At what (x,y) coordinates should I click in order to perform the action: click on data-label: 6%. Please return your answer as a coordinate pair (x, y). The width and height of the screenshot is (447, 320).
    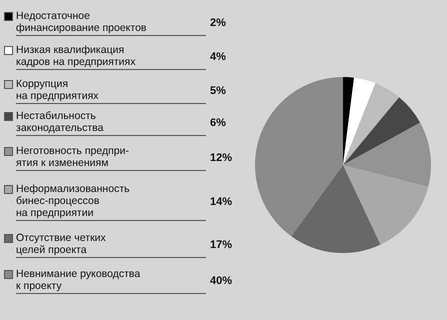
    Looking at the image, I should click on (218, 123).